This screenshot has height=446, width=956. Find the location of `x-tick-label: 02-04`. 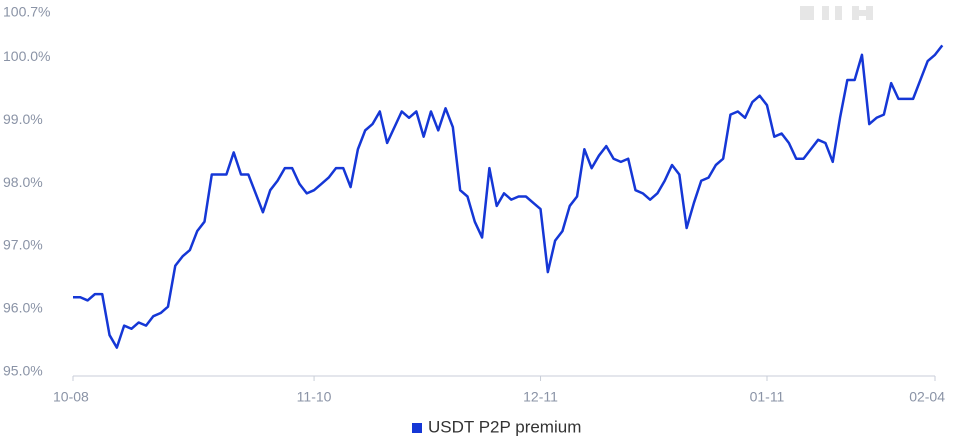

x-tick-label: 02-04 is located at coordinates (927, 397).